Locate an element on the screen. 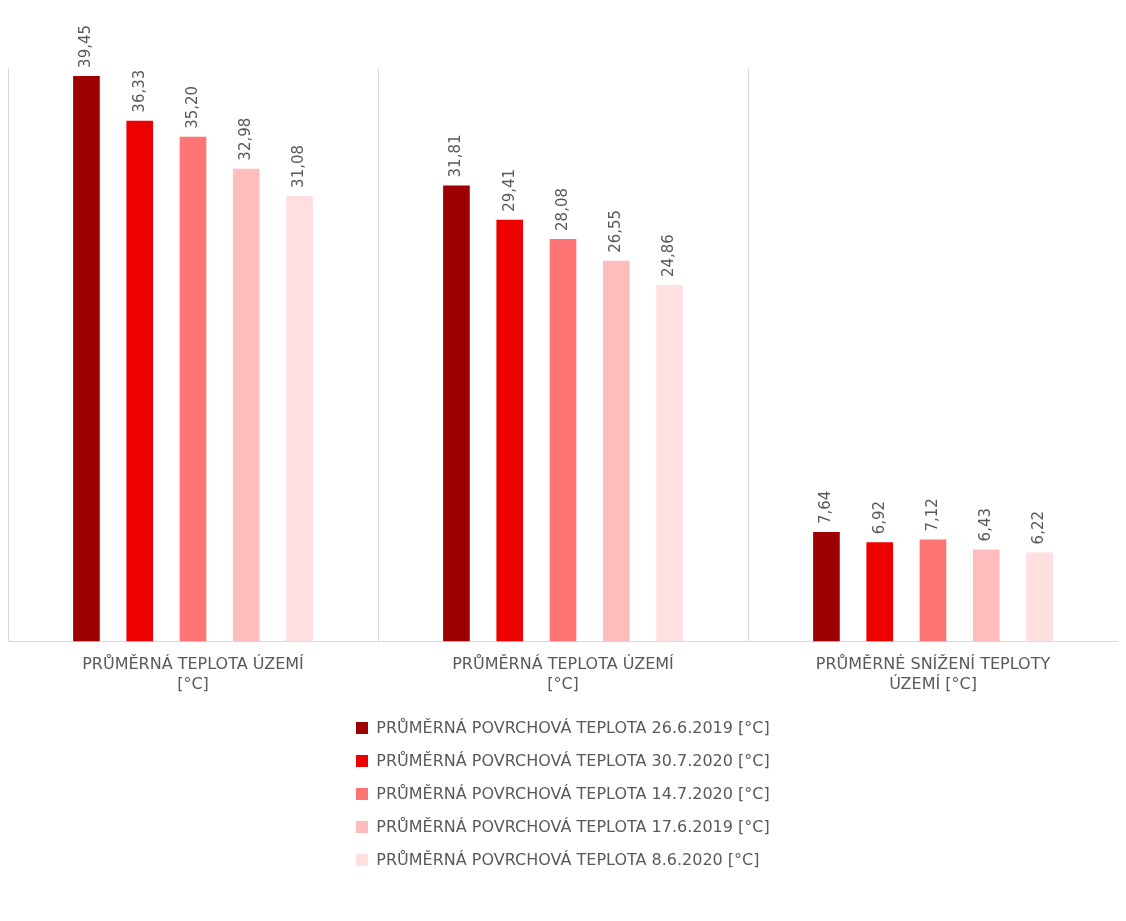  data-label: 6,43 is located at coordinates (985, 524).